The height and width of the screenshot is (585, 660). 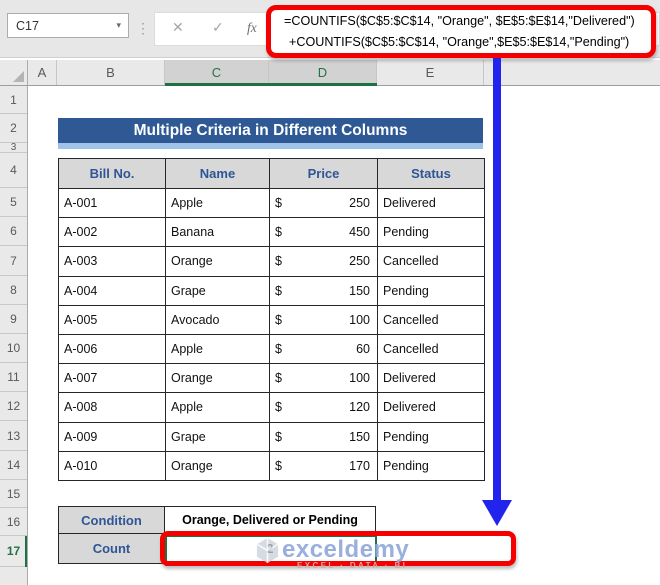 I want to click on cell-bill: A-009, so click(x=112, y=436).